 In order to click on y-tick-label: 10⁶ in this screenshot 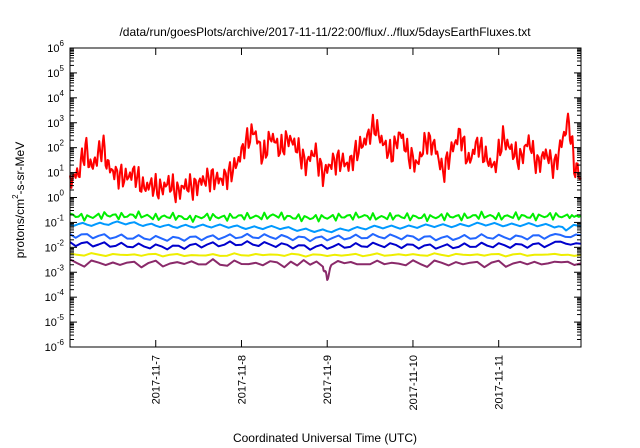, I will do `click(55, 47)`.